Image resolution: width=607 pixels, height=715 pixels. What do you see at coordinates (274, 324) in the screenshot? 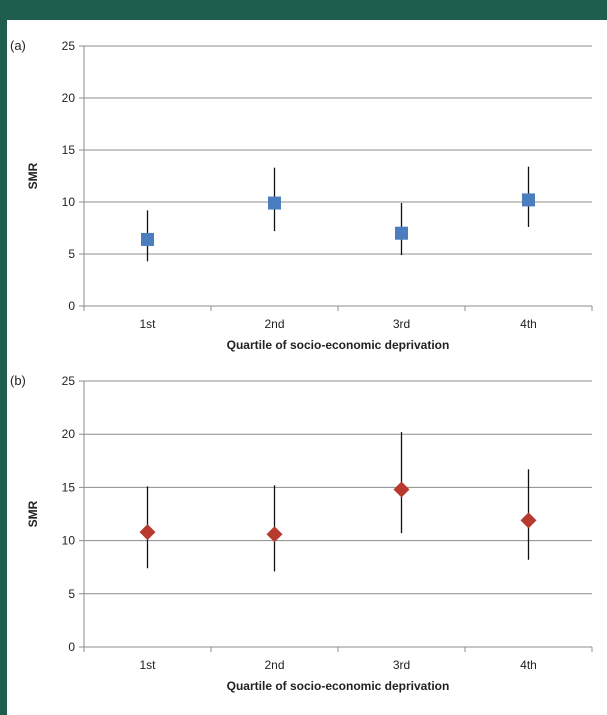
I see `panel-a-xtick-label: 2nd` at bounding box center [274, 324].